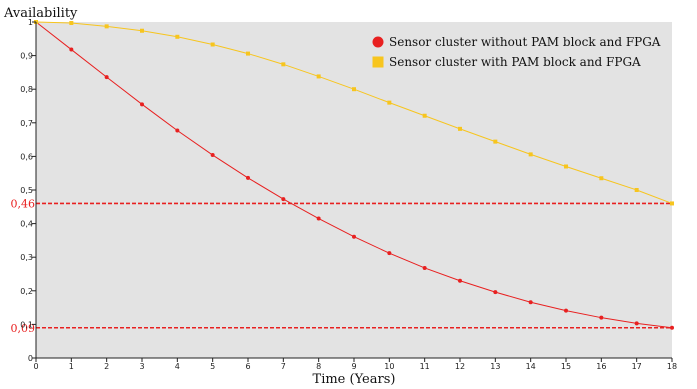 Image resolution: width=697 pixels, height=389 pixels. I want to click on x-tick-label: 15, so click(566, 366).